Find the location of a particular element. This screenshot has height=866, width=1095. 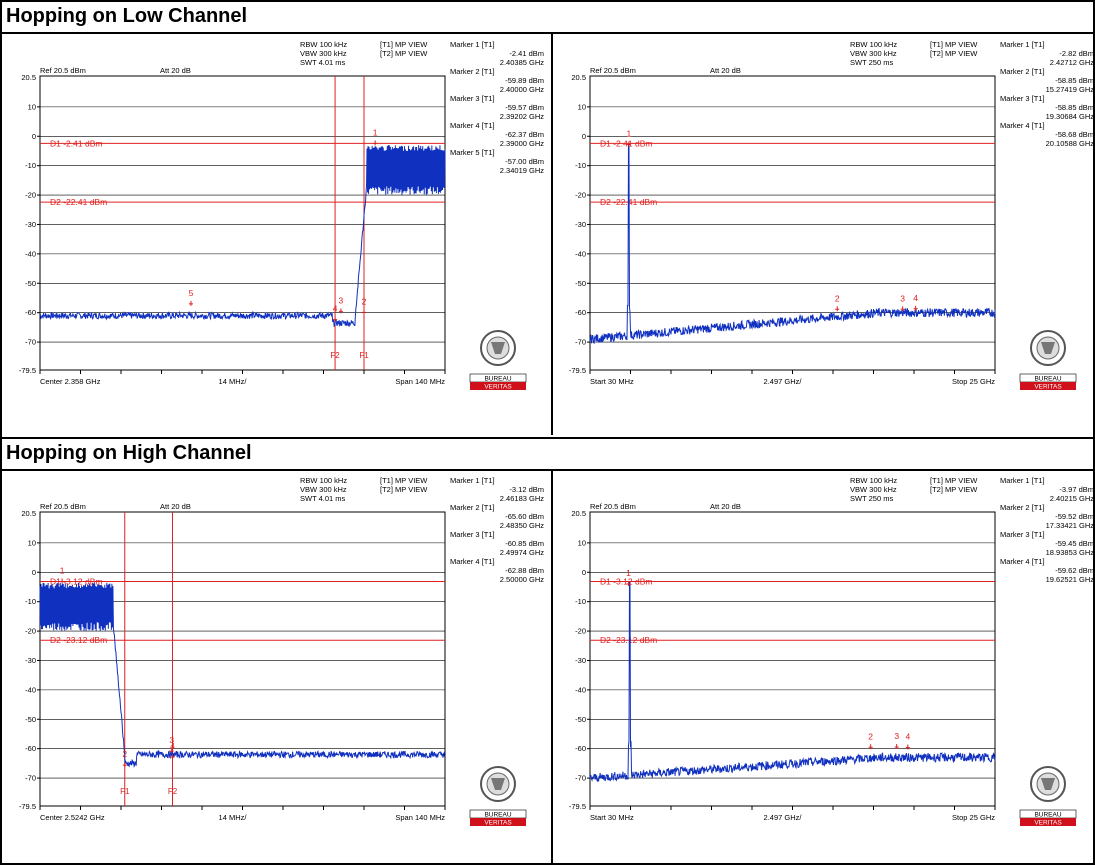

marker-1-level: -2.41 dBm is located at coordinates (526, 53).